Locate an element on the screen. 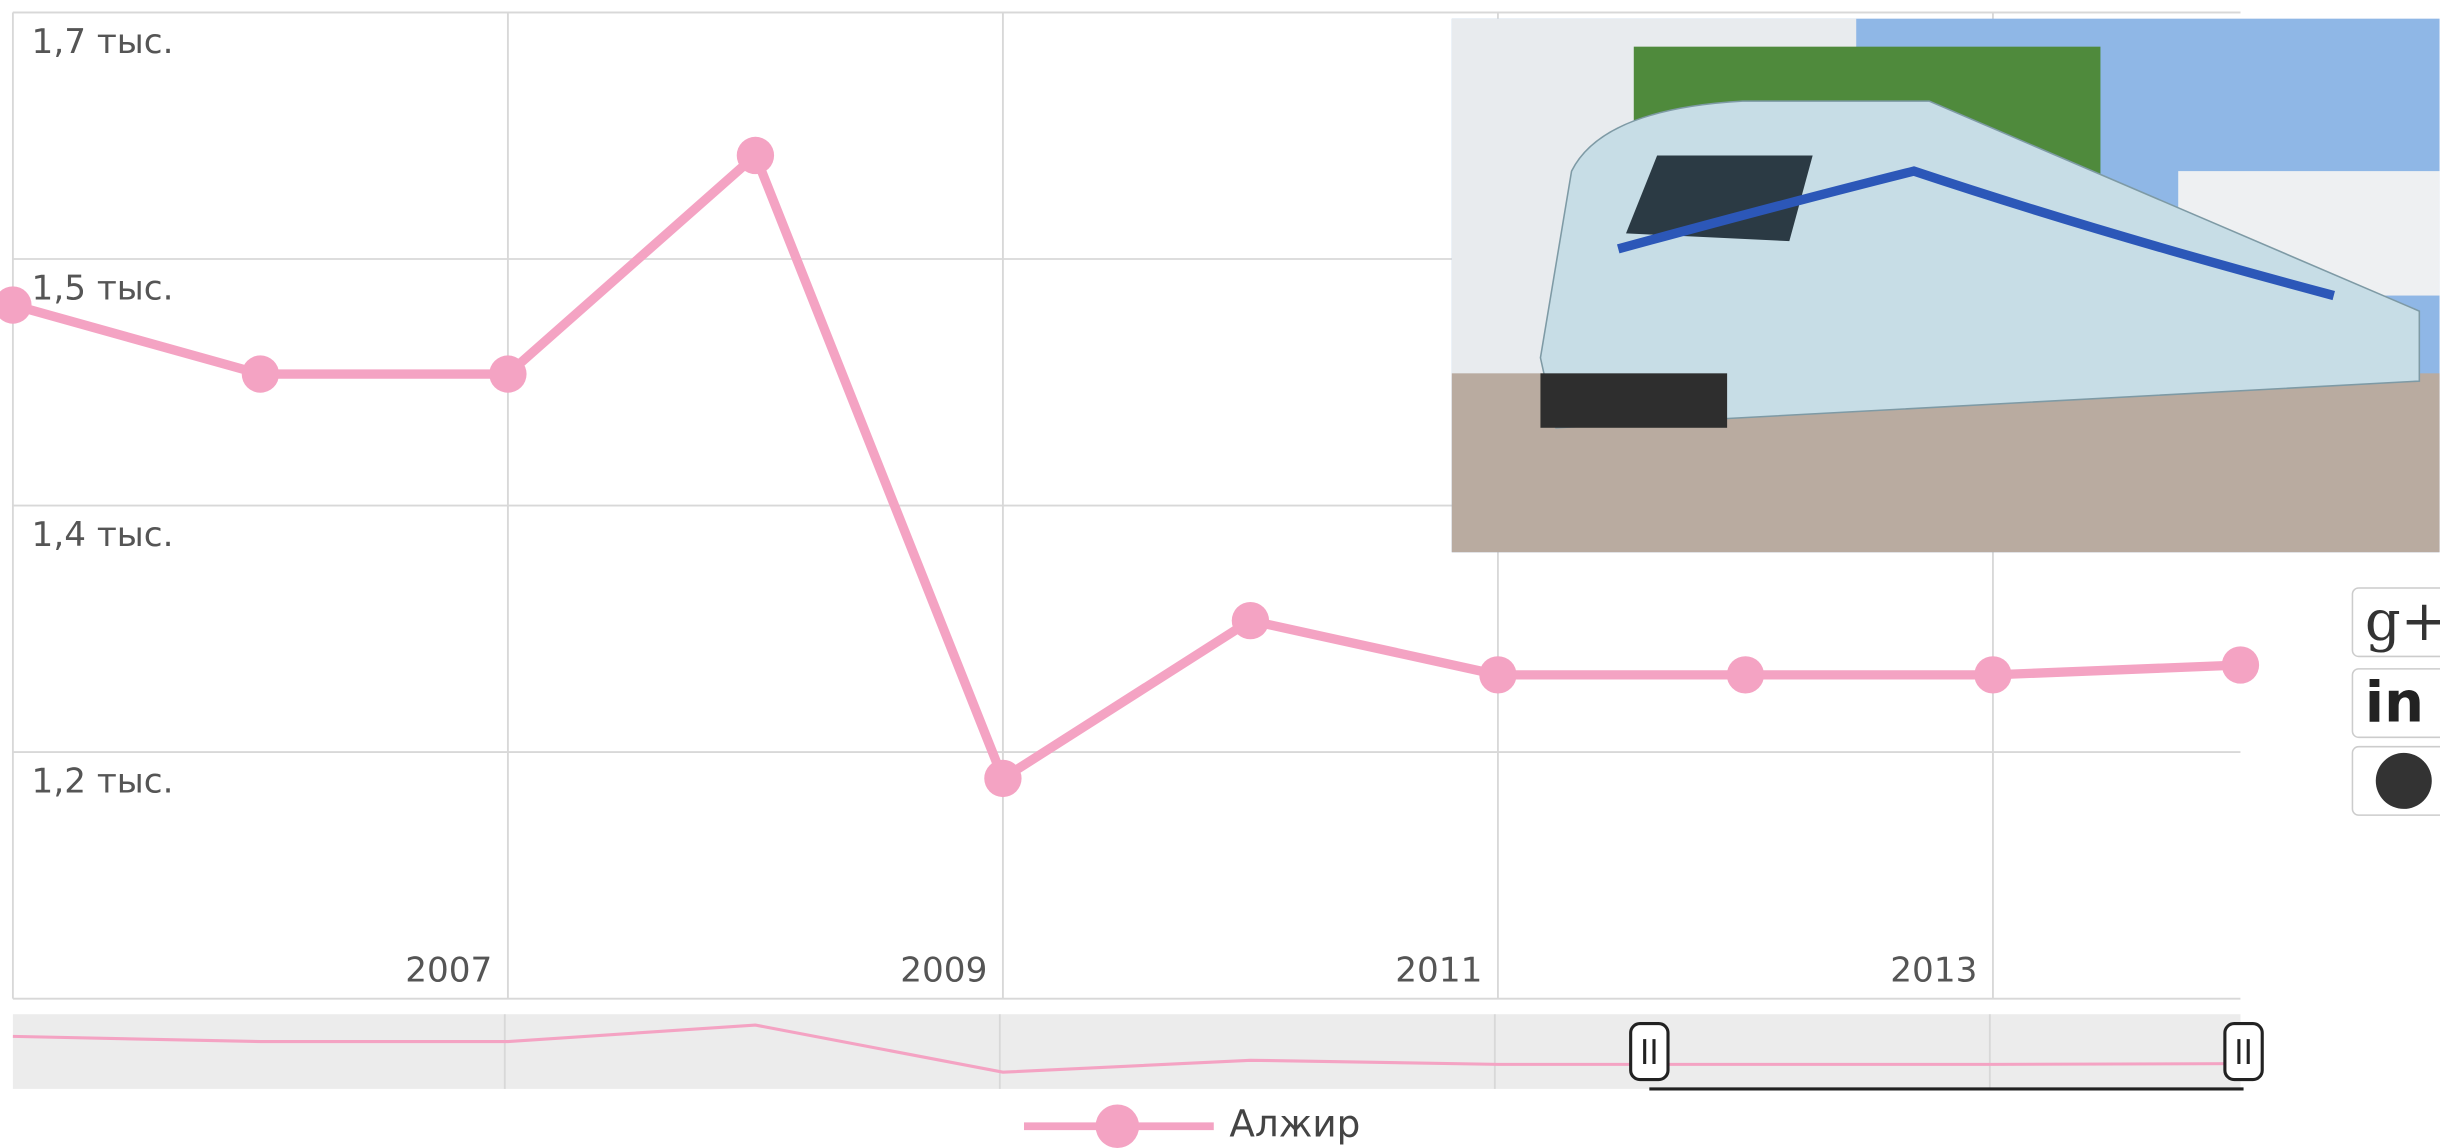  share-buttons: g+ in is located at coordinates (2395, 701).